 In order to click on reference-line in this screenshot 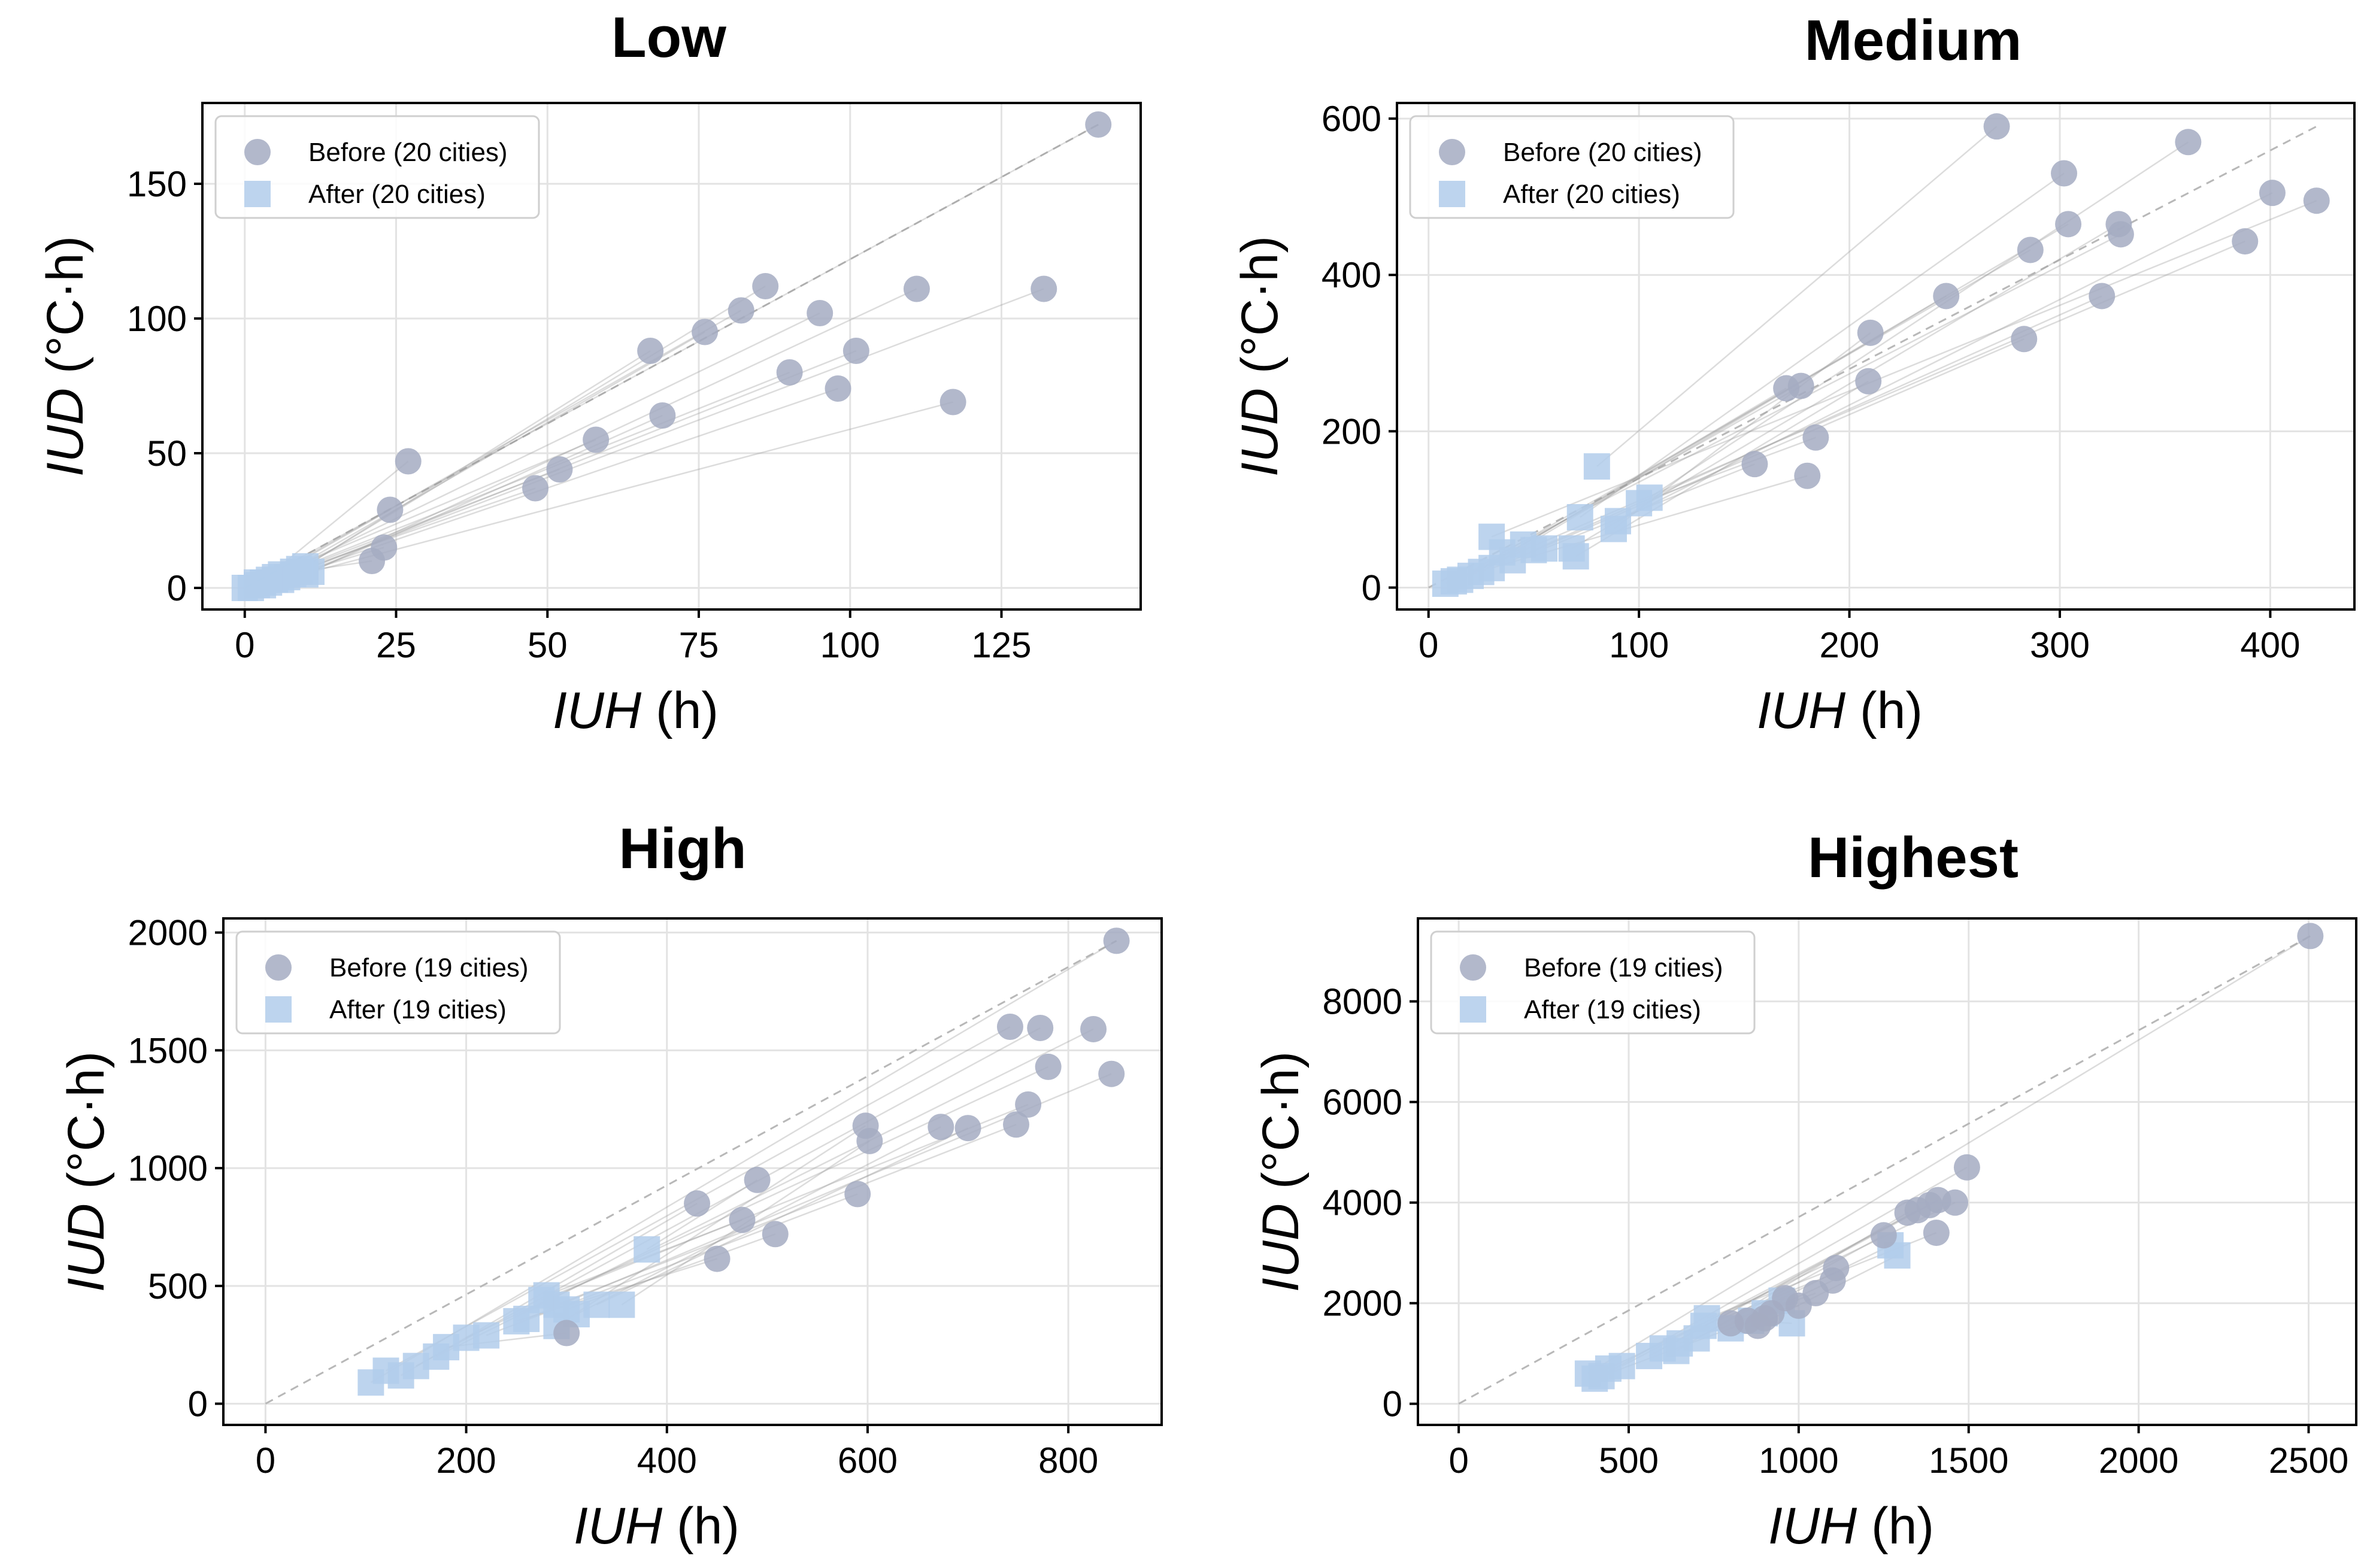, I will do `click(1884, 1170)`.